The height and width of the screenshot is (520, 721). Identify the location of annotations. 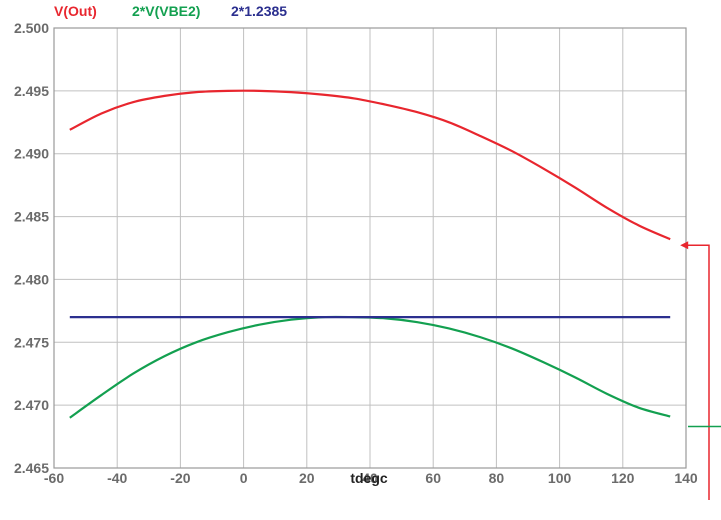
(700, 370).